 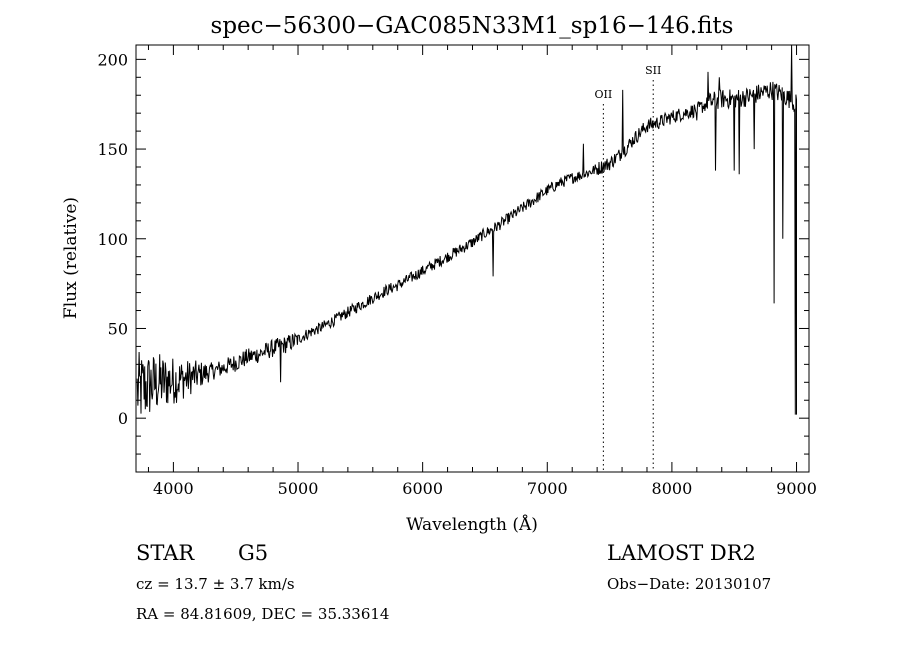 What do you see at coordinates (298, 488) in the screenshot?
I see `x-tick-label-5000: 5000` at bounding box center [298, 488].